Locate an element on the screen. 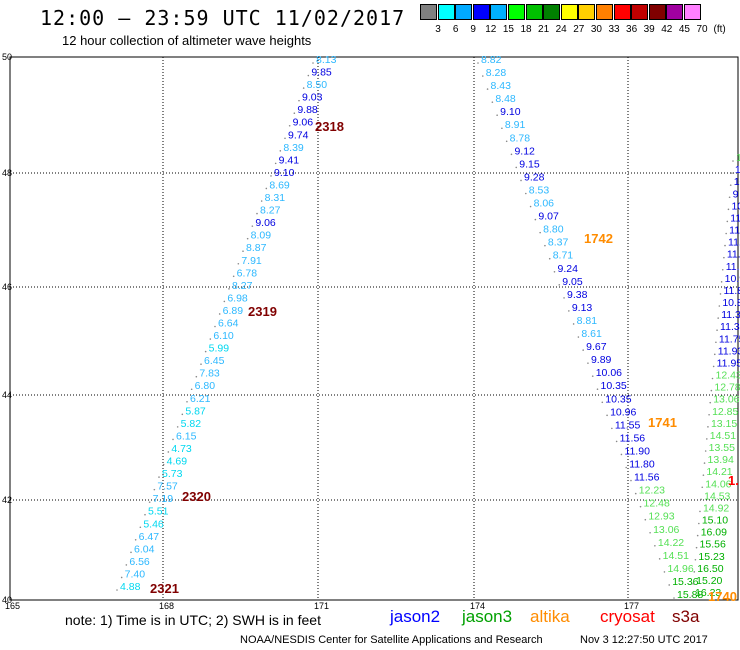 This screenshot has width=740, height=650. wave-height-value: 6.21 is located at coordinates (200, 399).